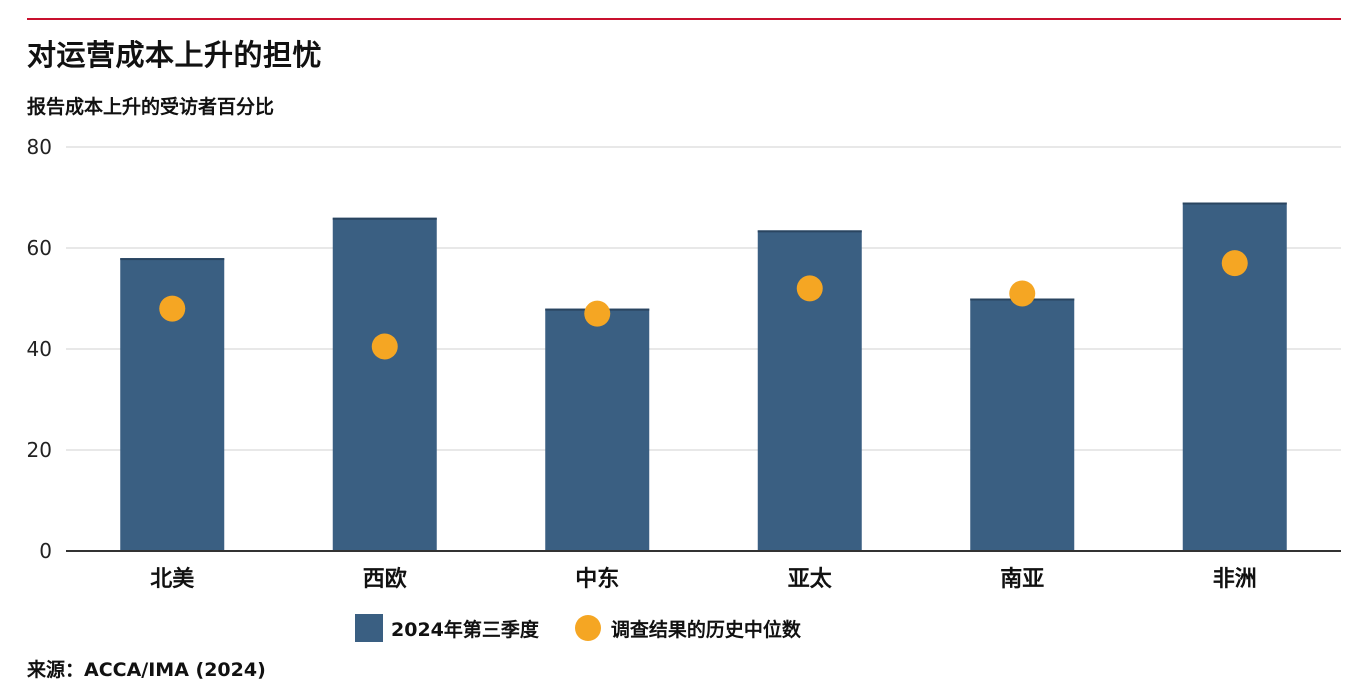  Describe the element at coordinates (1022, 293) in the screenshot. I see `median-dot-南亚` at that location.